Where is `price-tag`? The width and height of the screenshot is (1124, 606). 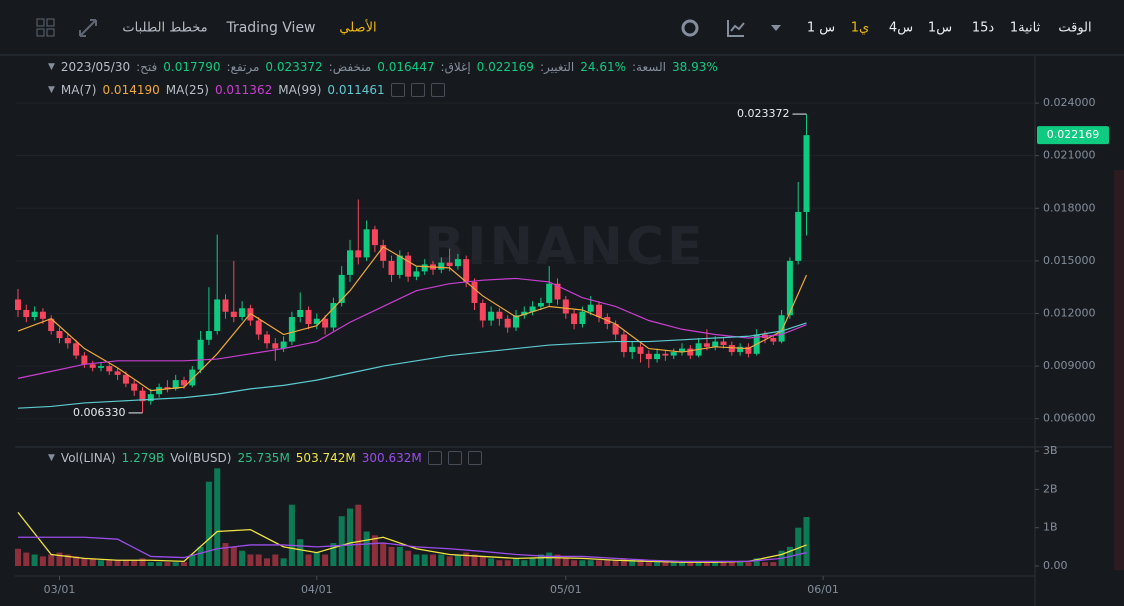
price-tag is located at coordinates (1073, 135).